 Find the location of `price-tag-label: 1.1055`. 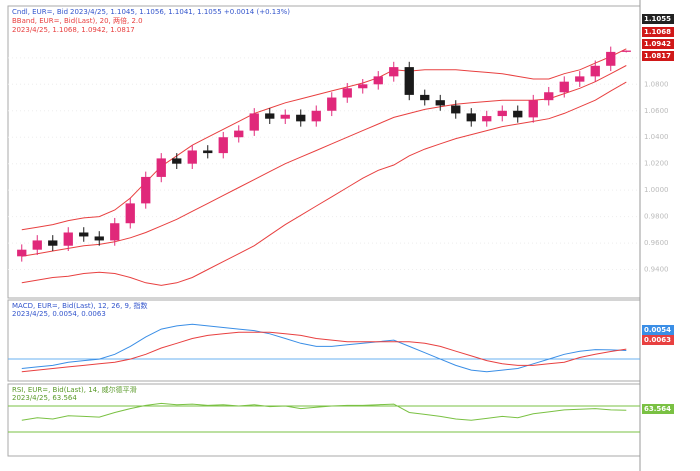

price-tag-label: 1.1055 is located at coordinates (657, 19).